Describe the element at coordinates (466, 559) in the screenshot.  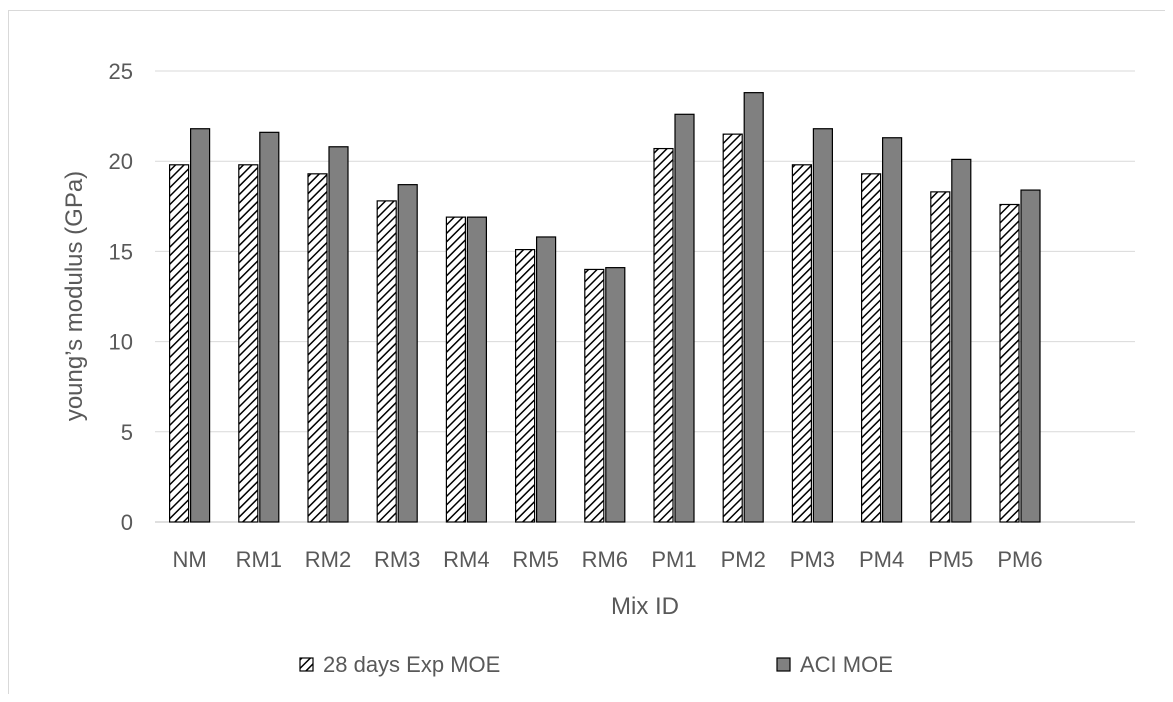
I see `x-tick-label: RM4` at that location.